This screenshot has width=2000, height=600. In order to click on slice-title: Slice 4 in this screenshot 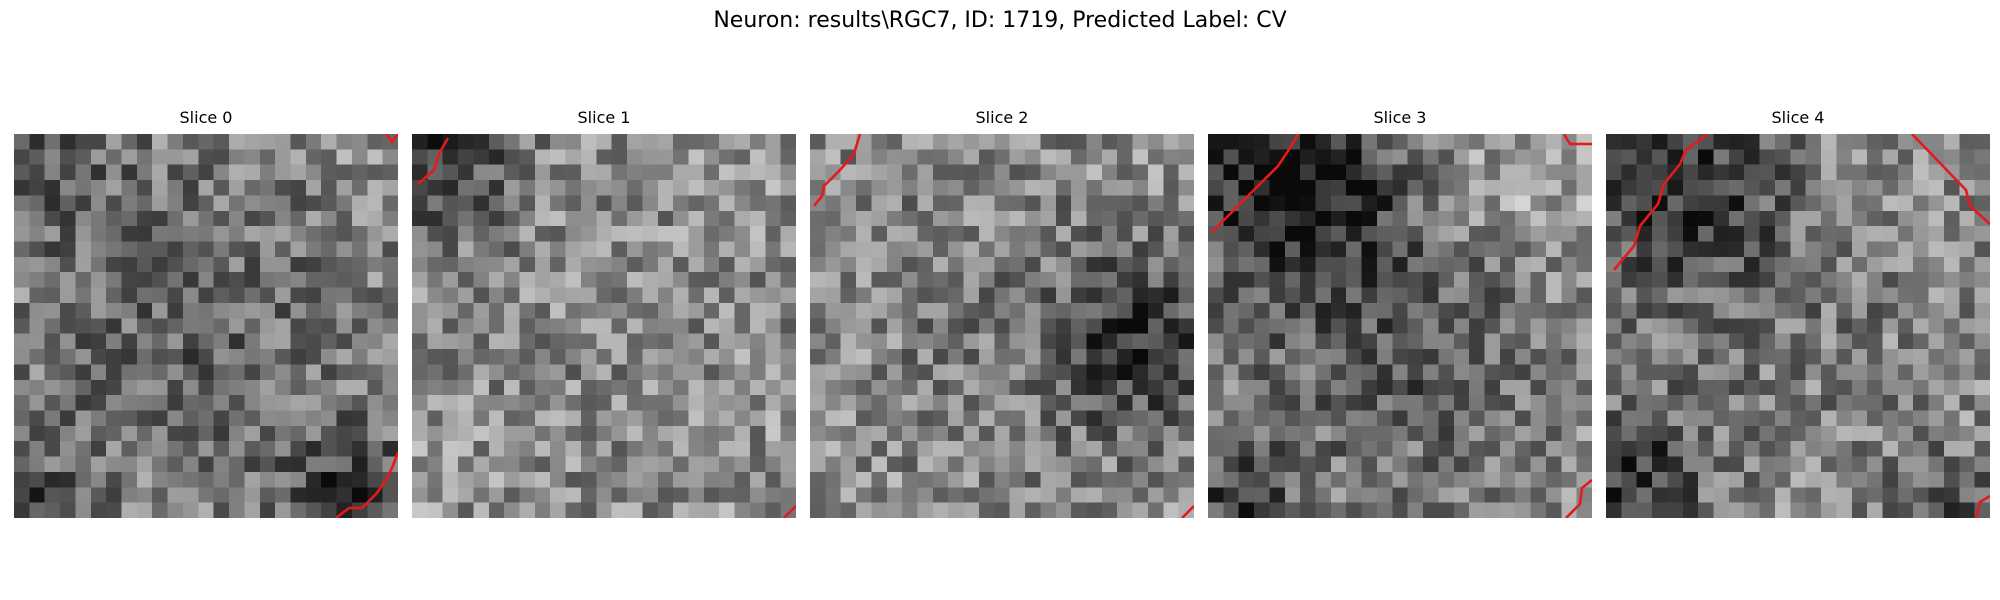, I will do `click(1798, 117)`.